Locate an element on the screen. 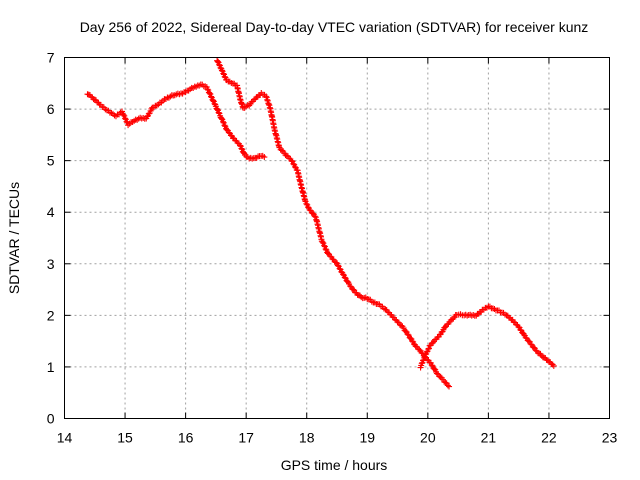  y-tick-label: 4 is located at coordinates (51, 212).